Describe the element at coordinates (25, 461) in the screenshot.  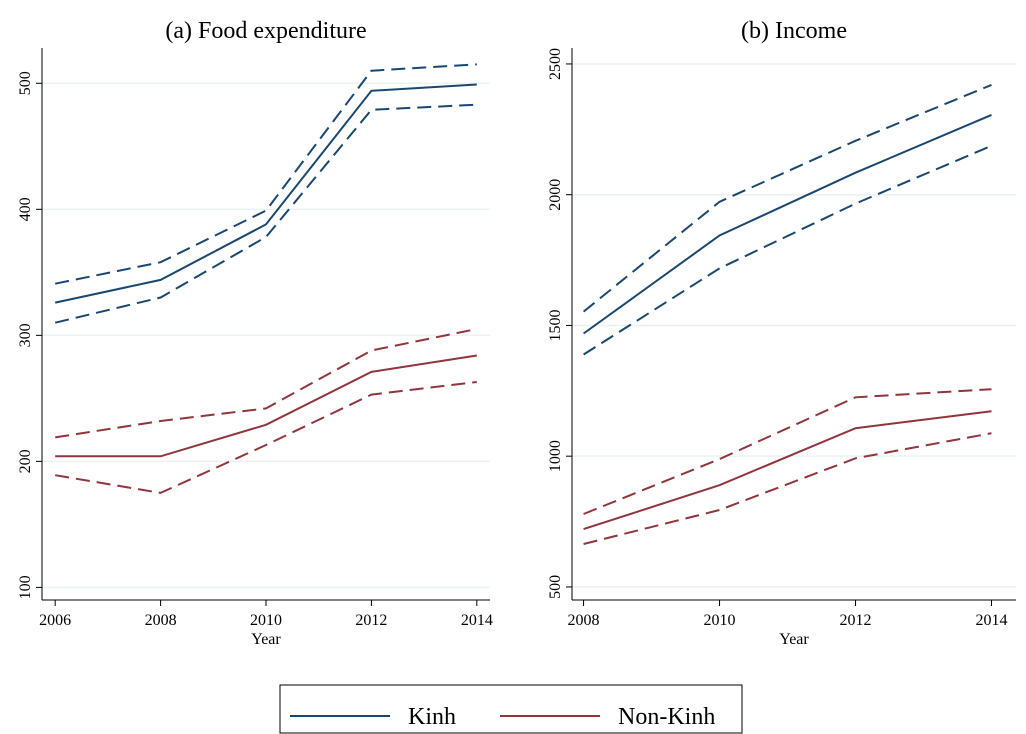
I see `y-tick-label: 200` at that location.